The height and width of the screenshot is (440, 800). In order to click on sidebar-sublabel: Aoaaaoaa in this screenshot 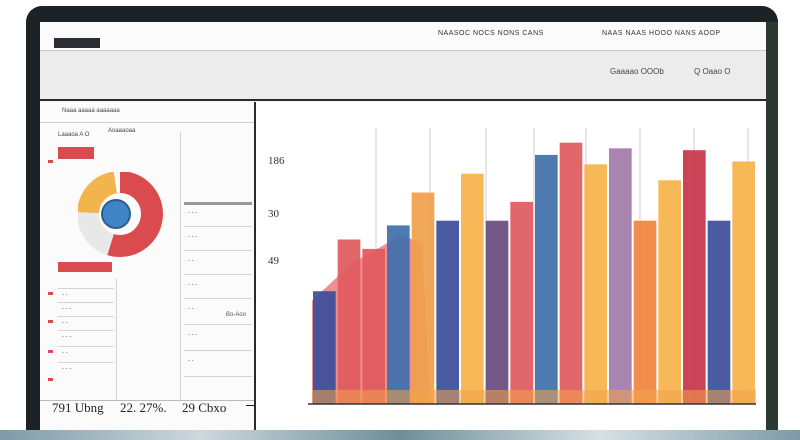, I will do `click(122, 131)`.